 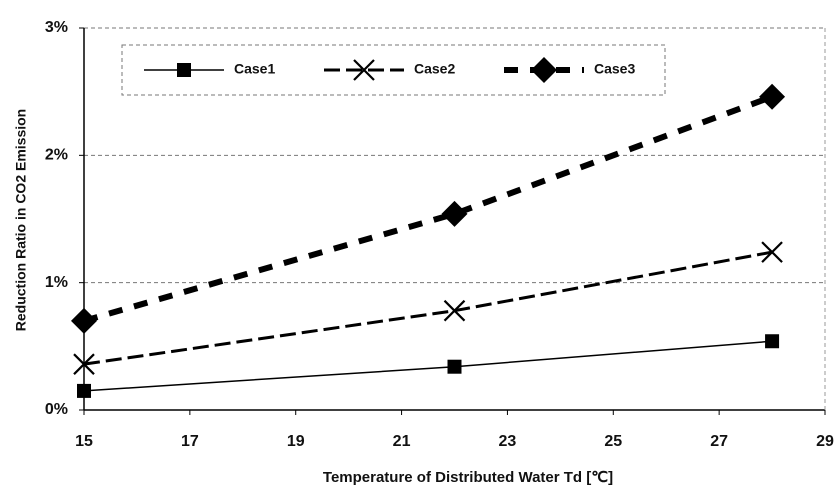 I want to click on legend-label: Case2, so click(x=434, y=69).